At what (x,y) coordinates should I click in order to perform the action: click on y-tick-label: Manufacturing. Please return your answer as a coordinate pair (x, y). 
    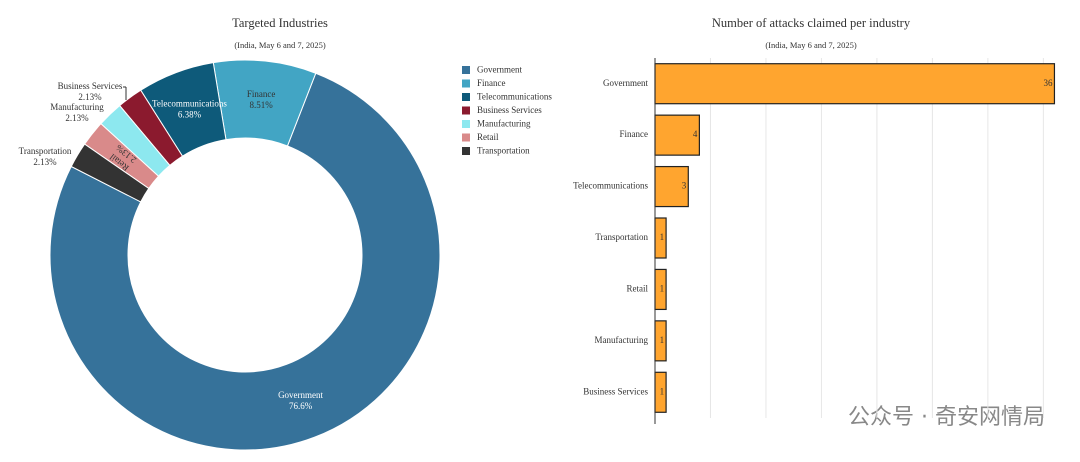
    Looking at the image, I should click on (622, 340).